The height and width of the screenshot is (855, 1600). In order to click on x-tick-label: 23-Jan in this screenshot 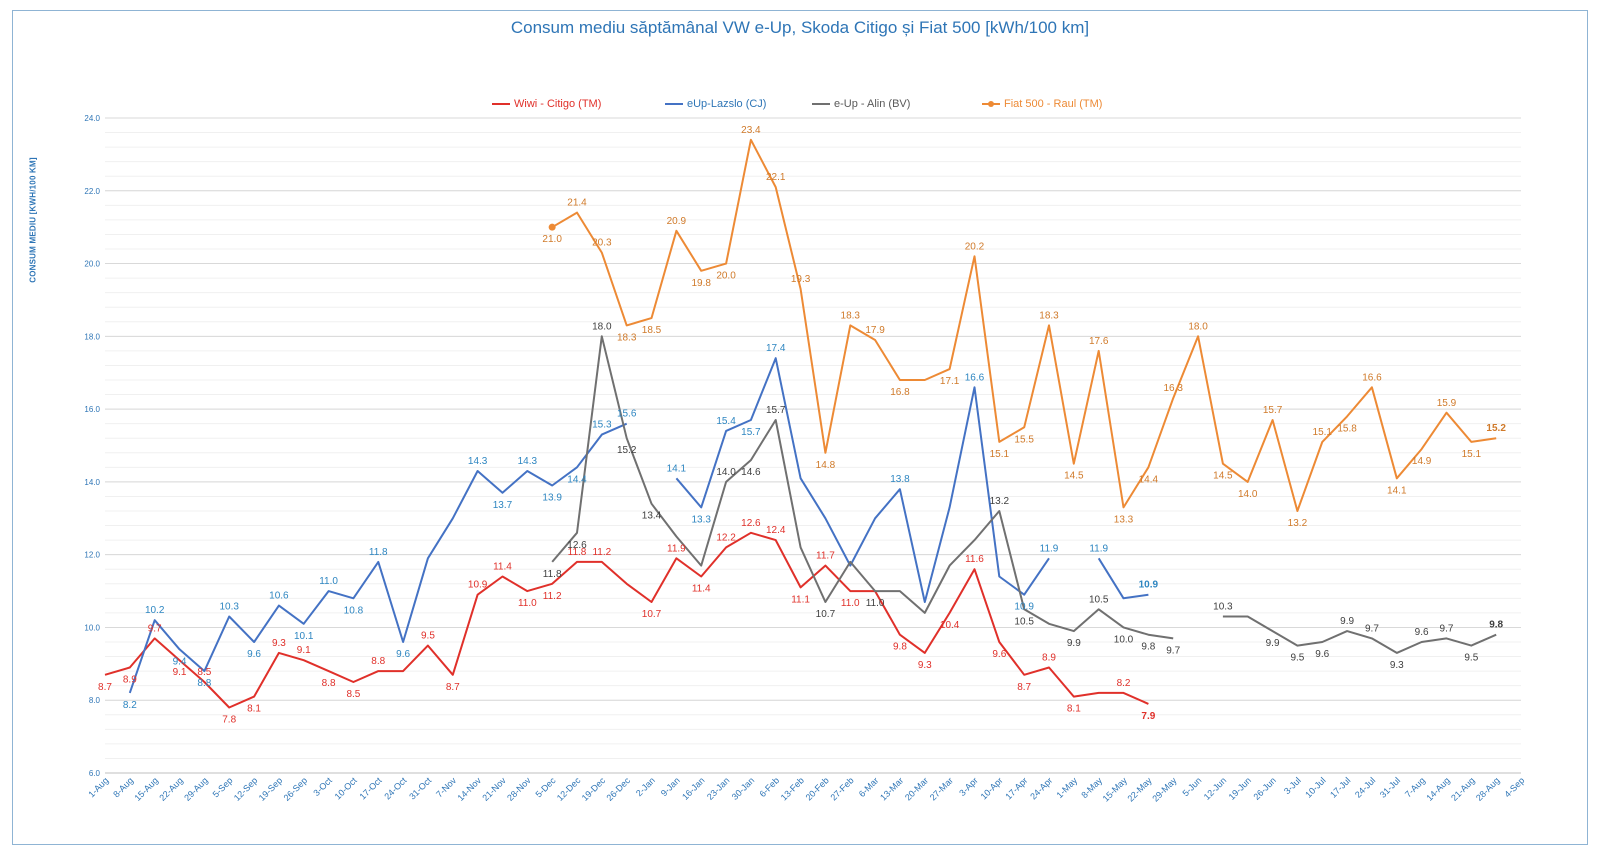, I will do `click(718, 788)`.